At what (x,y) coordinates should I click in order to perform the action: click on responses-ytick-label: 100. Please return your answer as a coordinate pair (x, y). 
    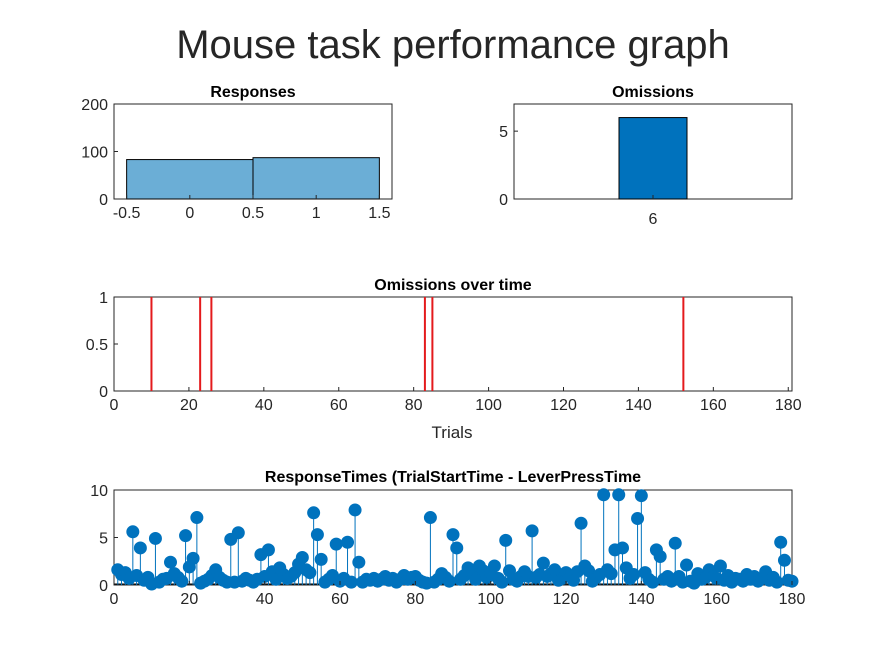
    Looking at the image, I should click on (94, 153).